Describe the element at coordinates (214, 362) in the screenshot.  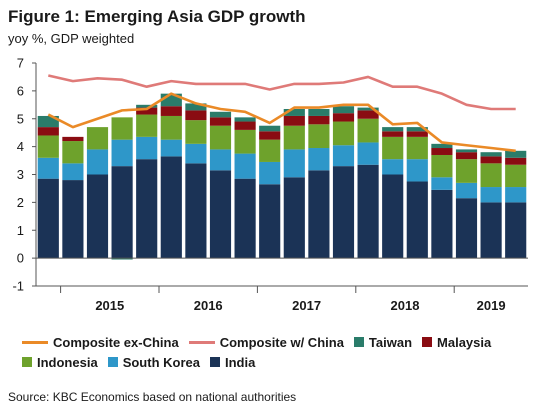
I see `legend-swatch-india` at that location.